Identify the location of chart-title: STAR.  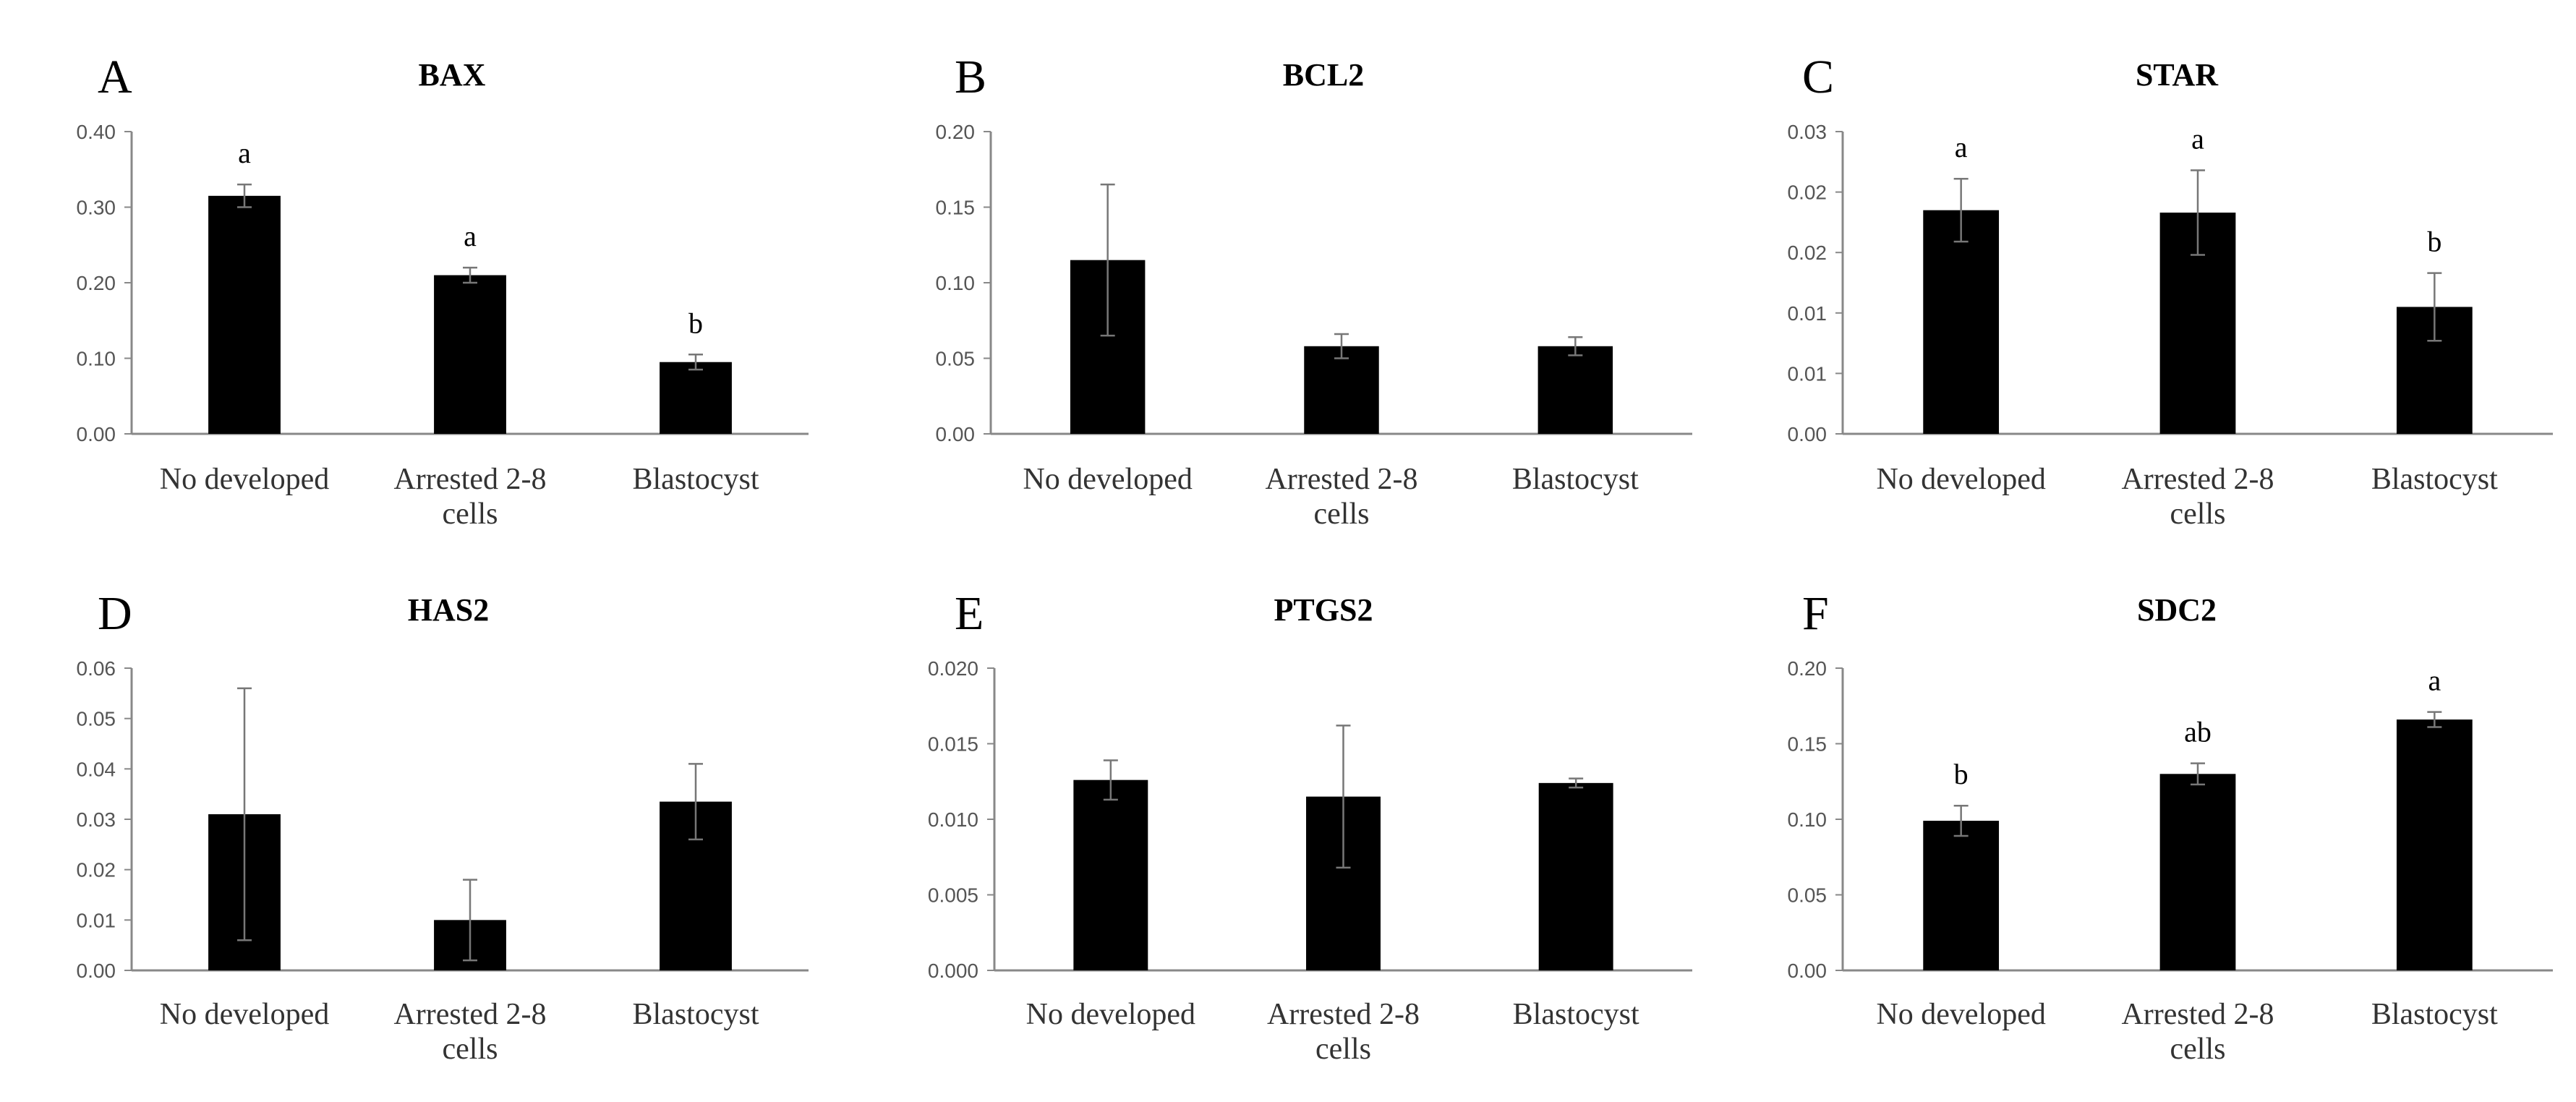
(2177, 75).